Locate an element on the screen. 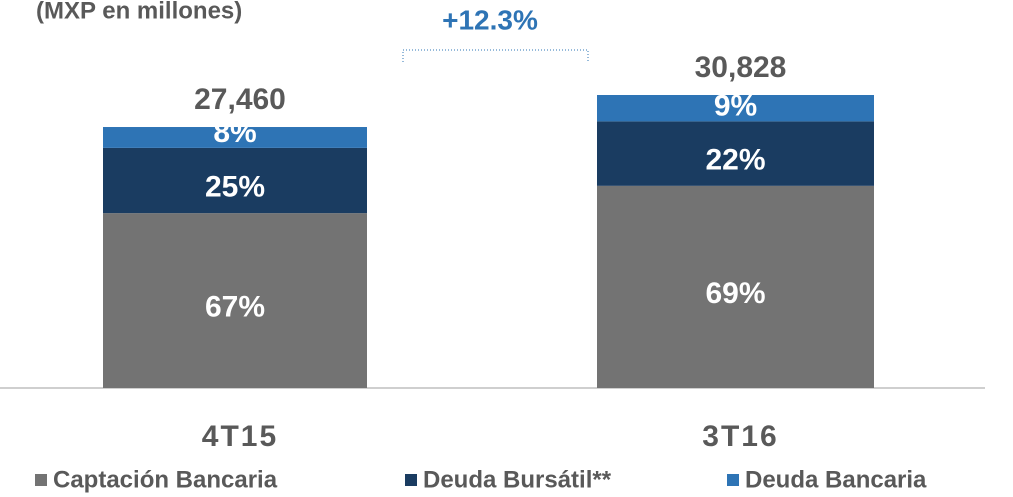 Image resolution: width=1013 pixels, height=497 pixels. growth-annotation: +12.3% is located at coordinates (490, 19).